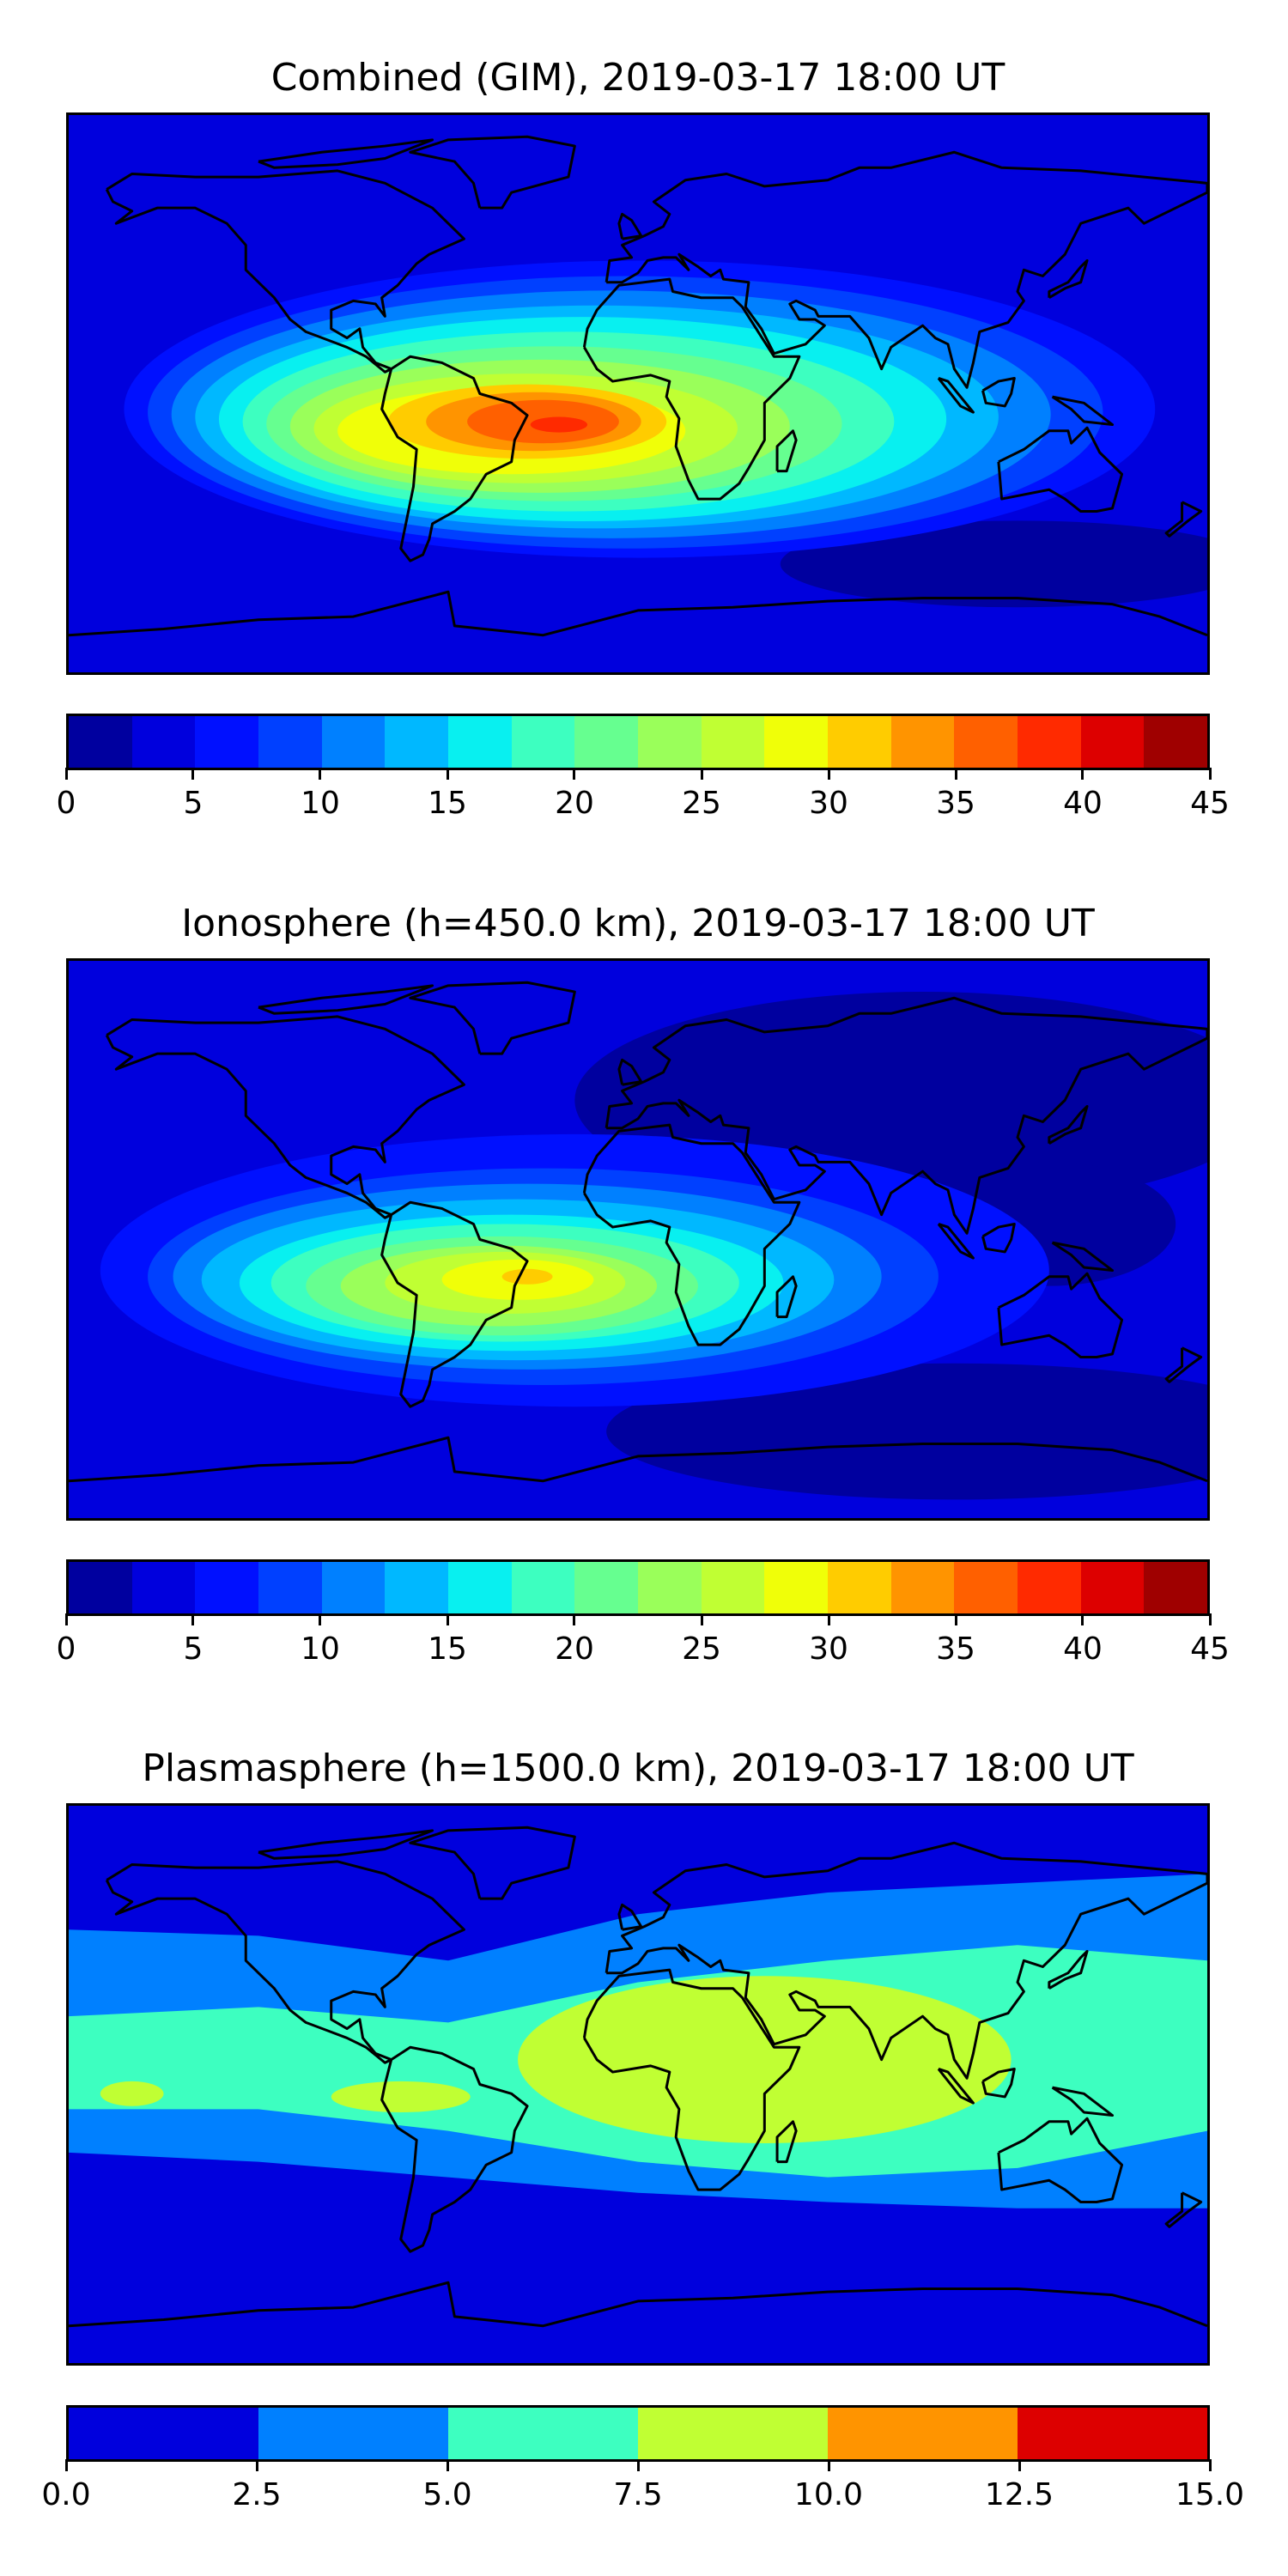 The image size is (1288, 2576). I want to click on tick-label: 0, so click(66, 1649).